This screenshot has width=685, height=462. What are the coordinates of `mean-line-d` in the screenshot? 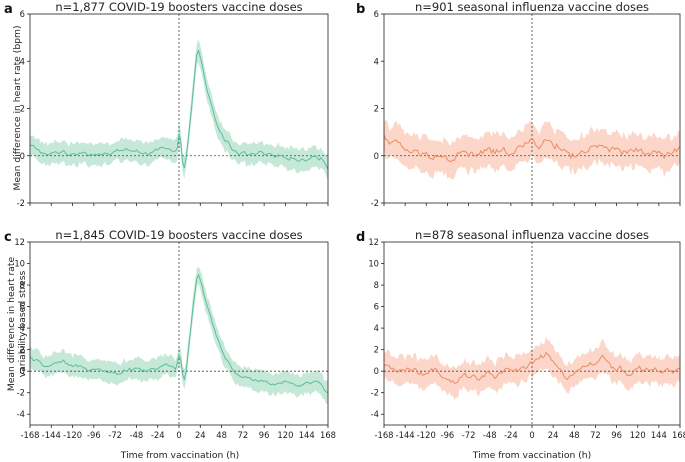 It's located at (532, 367).